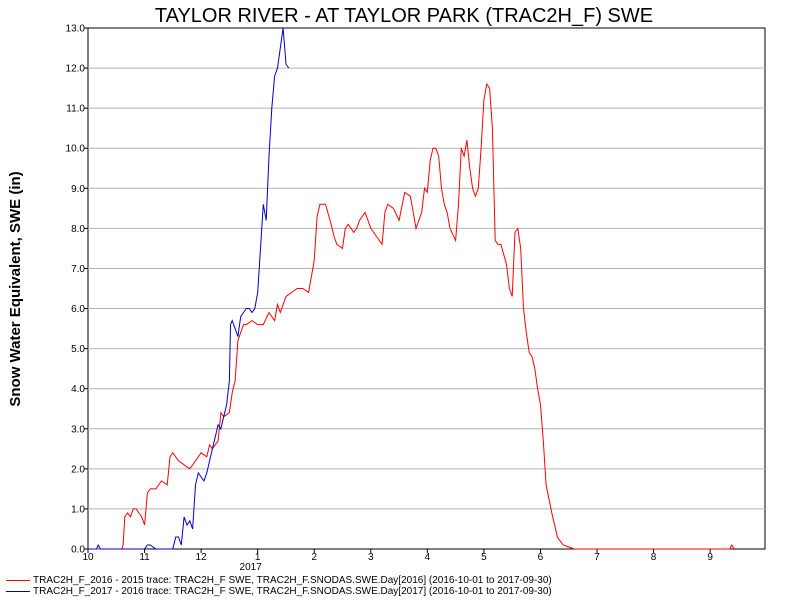 The image size is (800, 600). I want to click on x-tick-label: 5, so click(484, 557).